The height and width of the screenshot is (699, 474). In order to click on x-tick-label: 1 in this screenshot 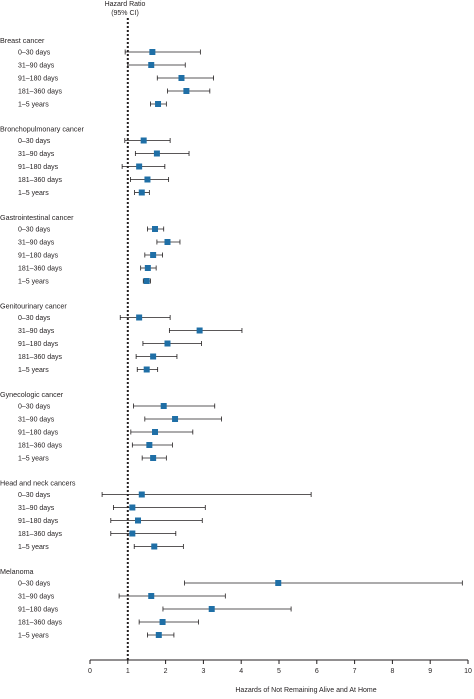, I will do `click(128, 671)`.